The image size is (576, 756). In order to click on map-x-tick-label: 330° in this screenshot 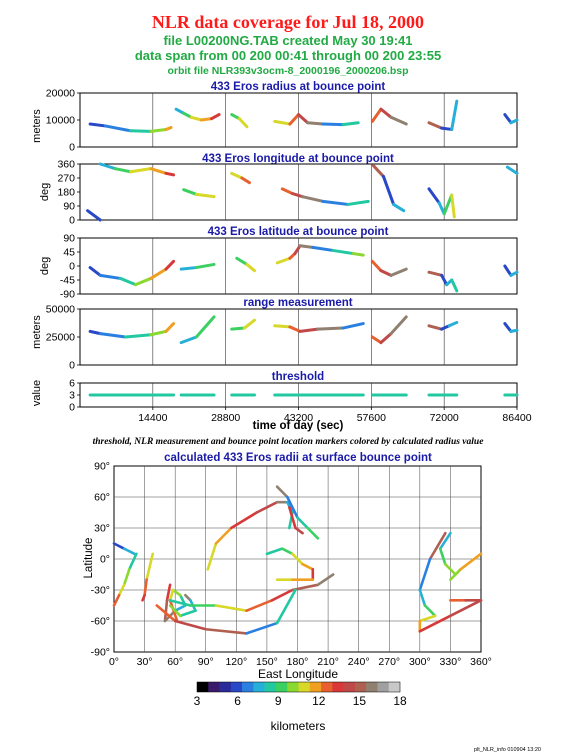, I will do `click(451, 662)`.